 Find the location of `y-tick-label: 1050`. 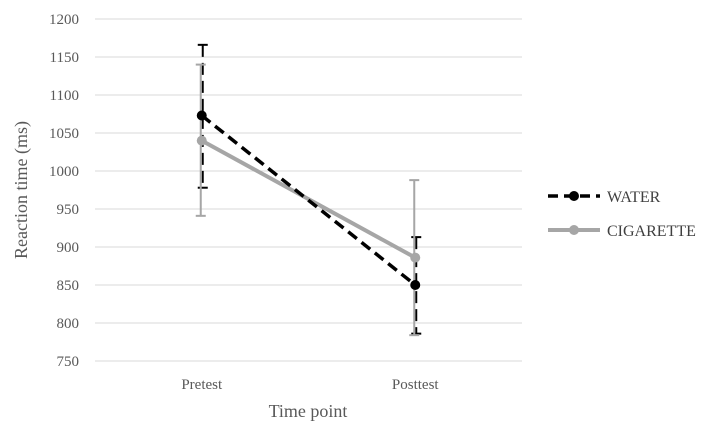

y-tick-label: 1050 is located at coordinates (64, 134).